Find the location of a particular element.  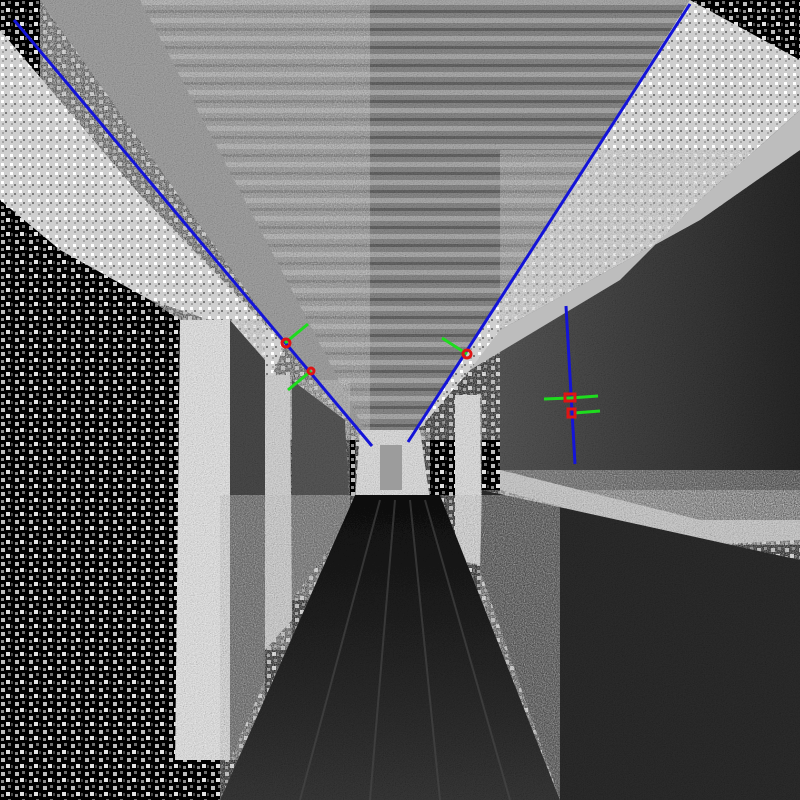

corridor-vanishing-opening is located at coordinates (391, 467).